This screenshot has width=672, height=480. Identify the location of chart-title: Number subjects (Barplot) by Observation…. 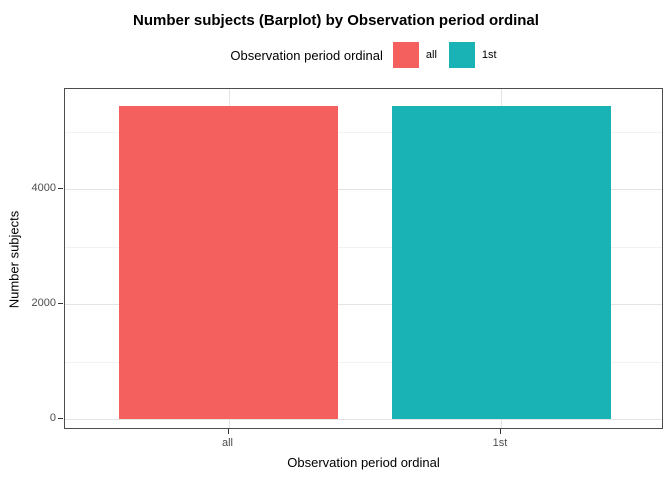
(336, 20).